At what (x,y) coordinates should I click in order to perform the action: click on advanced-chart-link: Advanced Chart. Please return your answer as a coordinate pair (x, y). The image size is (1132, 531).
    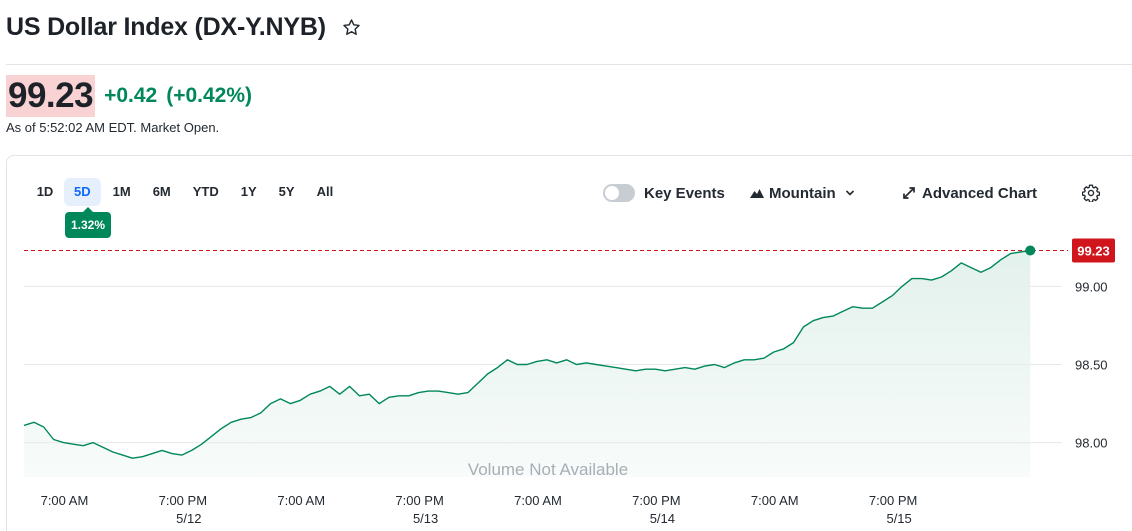
    Looking at the image, I should click on (969, 193).